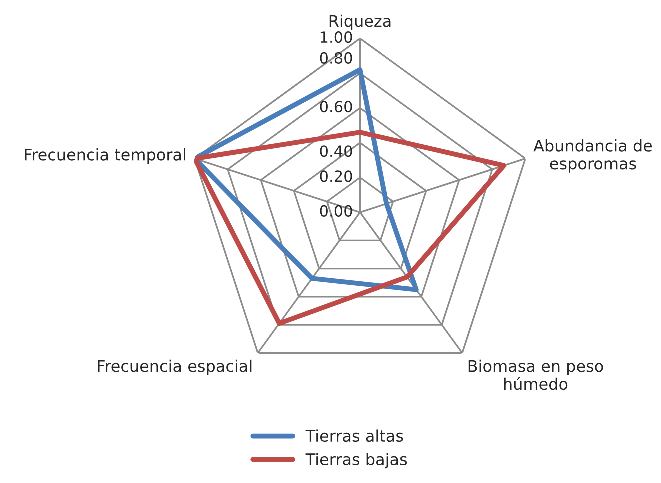 Image resolution: width=661 pixels, height=483 pixels. Describe the element at coordinates (336, 176) in the screenshot. I see `y-tick-label: 0.20` at that location.